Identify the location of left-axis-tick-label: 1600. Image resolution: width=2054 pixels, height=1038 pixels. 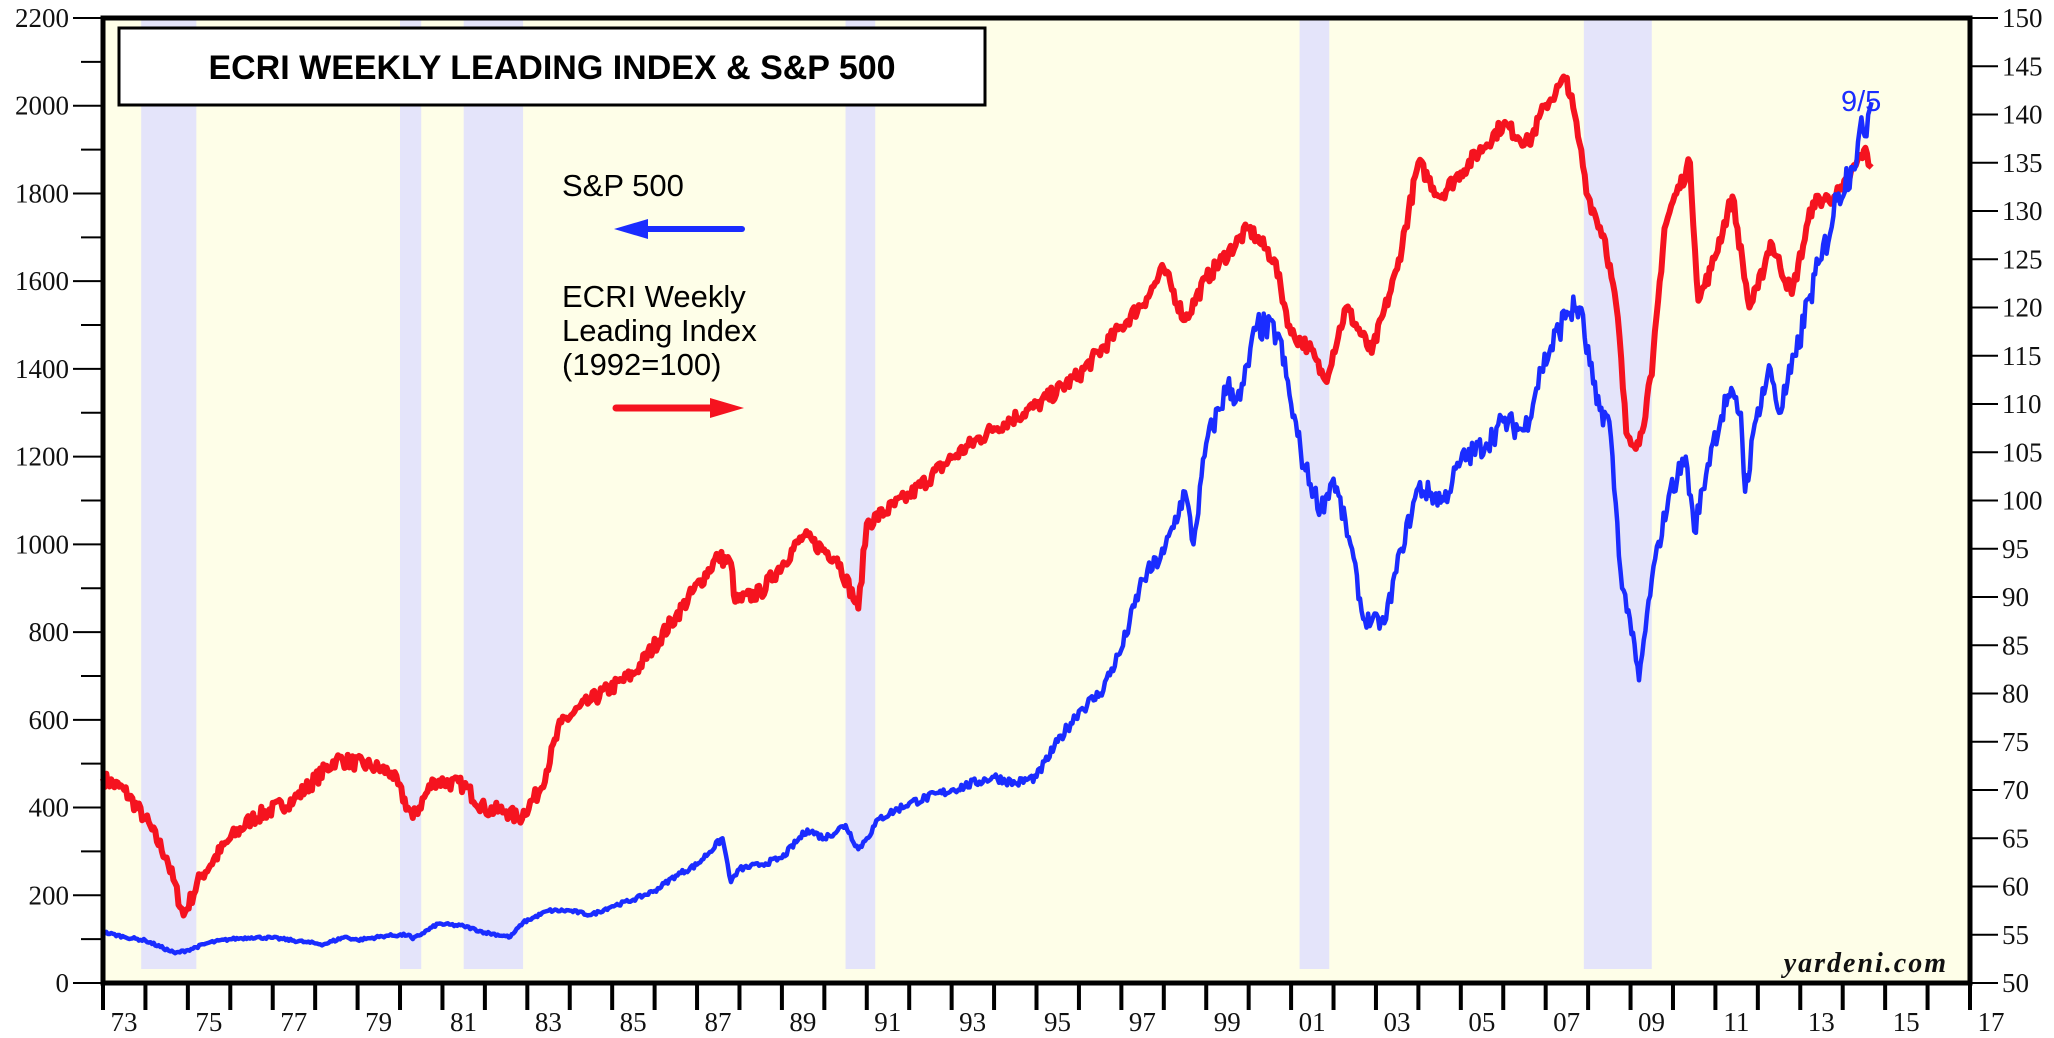
(42, 281).